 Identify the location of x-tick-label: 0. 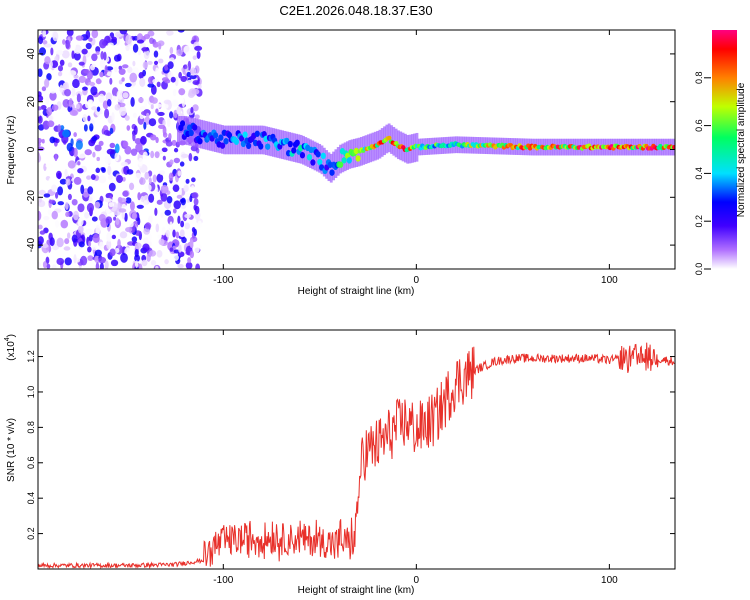
(417, 280).